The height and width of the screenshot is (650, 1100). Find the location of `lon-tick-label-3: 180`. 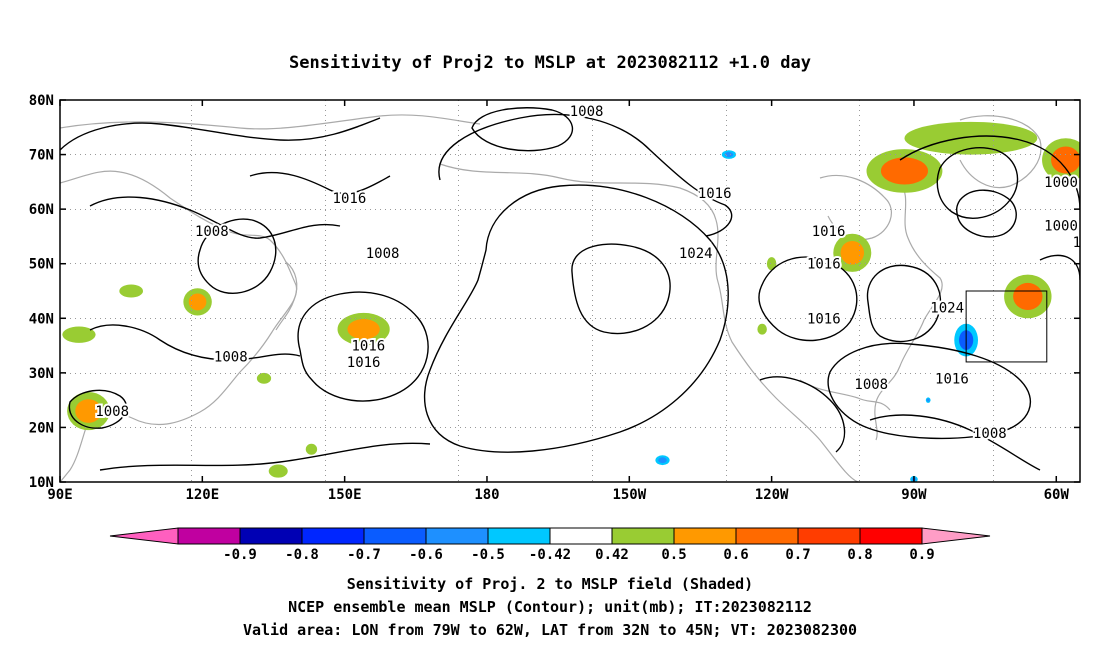

lon-tick-label-3: 180 is located at coordinates (486, 495).